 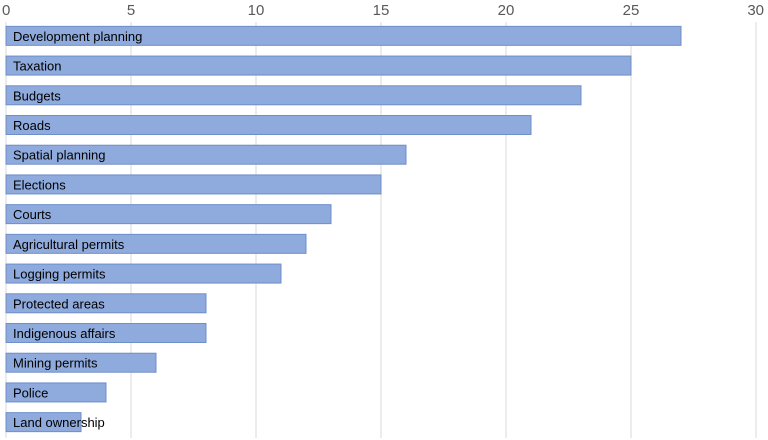 I want to click on bar-indigenous-affairs, so click(x=106, y=333).